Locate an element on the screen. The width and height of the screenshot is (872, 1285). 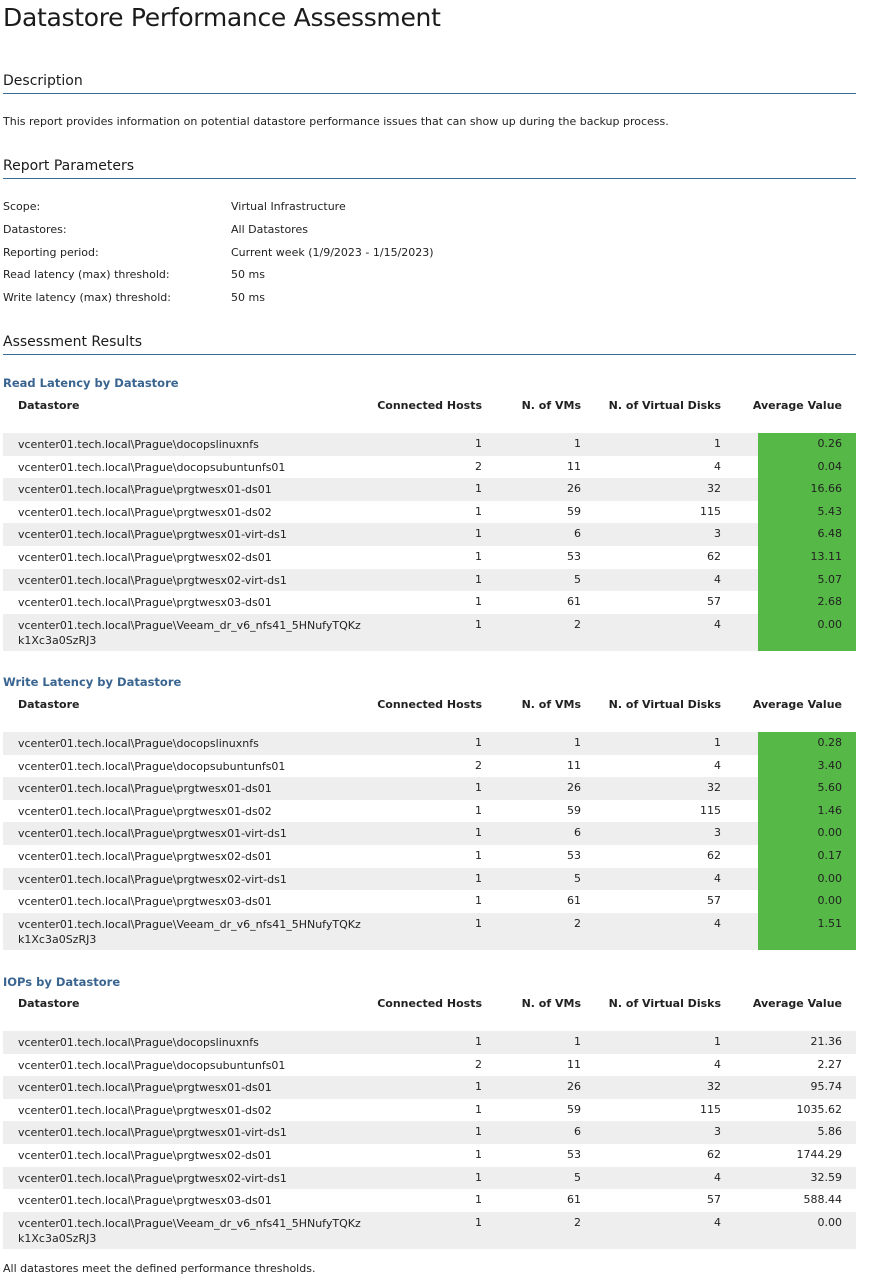
average-value: 1035.62 is located at coordinates (819, 1109).